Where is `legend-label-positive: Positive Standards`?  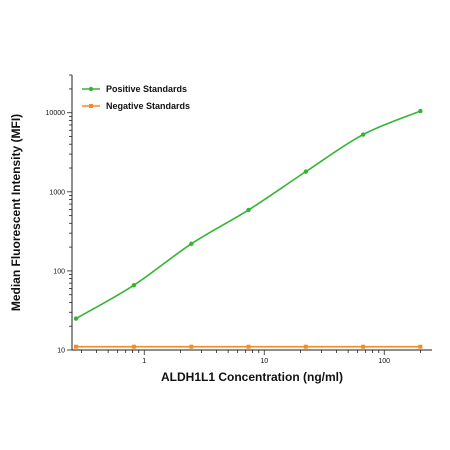
legend-label-positive: Positive Standards is located at coordinates (146, 89).